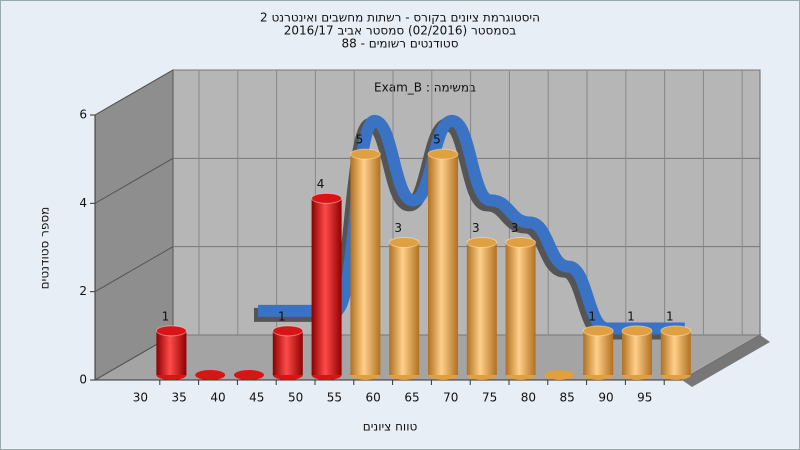  What do you see at coordinates (83, 115) in the screenshot?
I see `y-tick-label: 6` at bounding box center [83, 115].